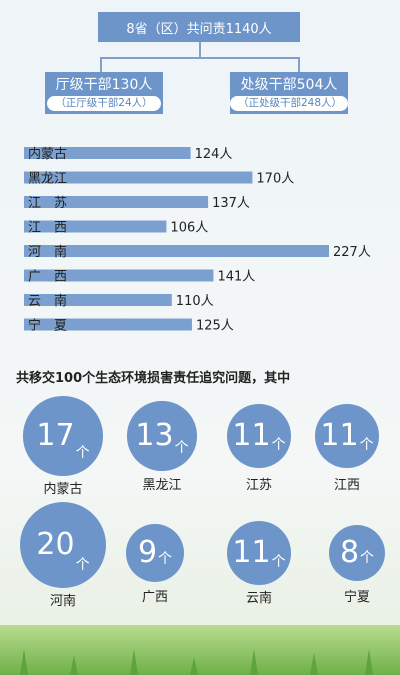  What do you see at coordinates (104, 103) in the screenshot?
I see `department-level-note: （正厅级干部24人）` at bounding box center [104, 103].